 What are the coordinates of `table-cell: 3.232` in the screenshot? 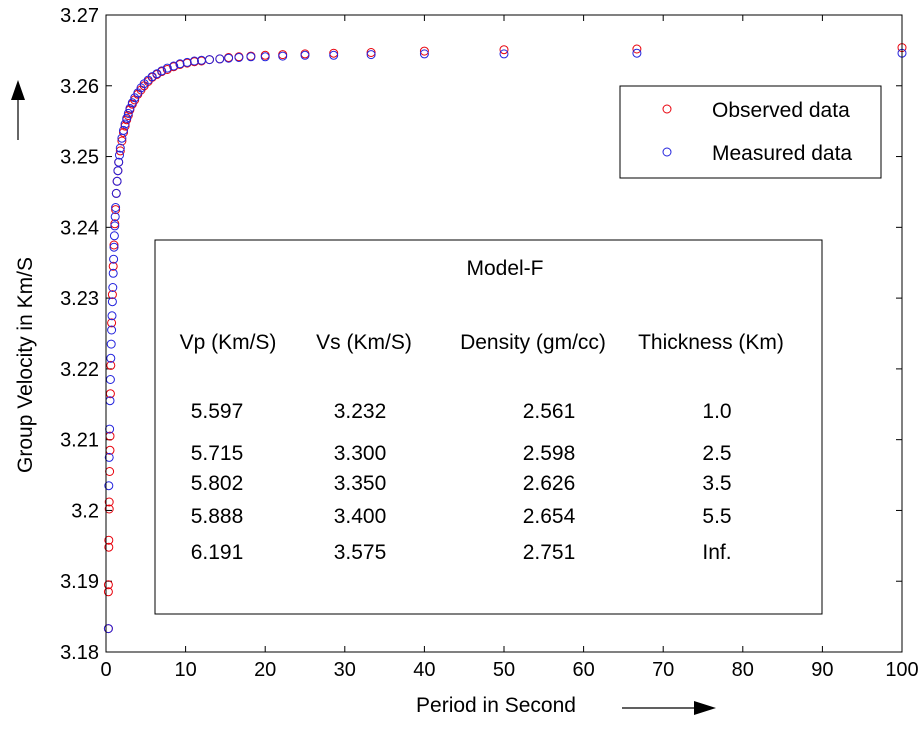 It's located at (360, 411).